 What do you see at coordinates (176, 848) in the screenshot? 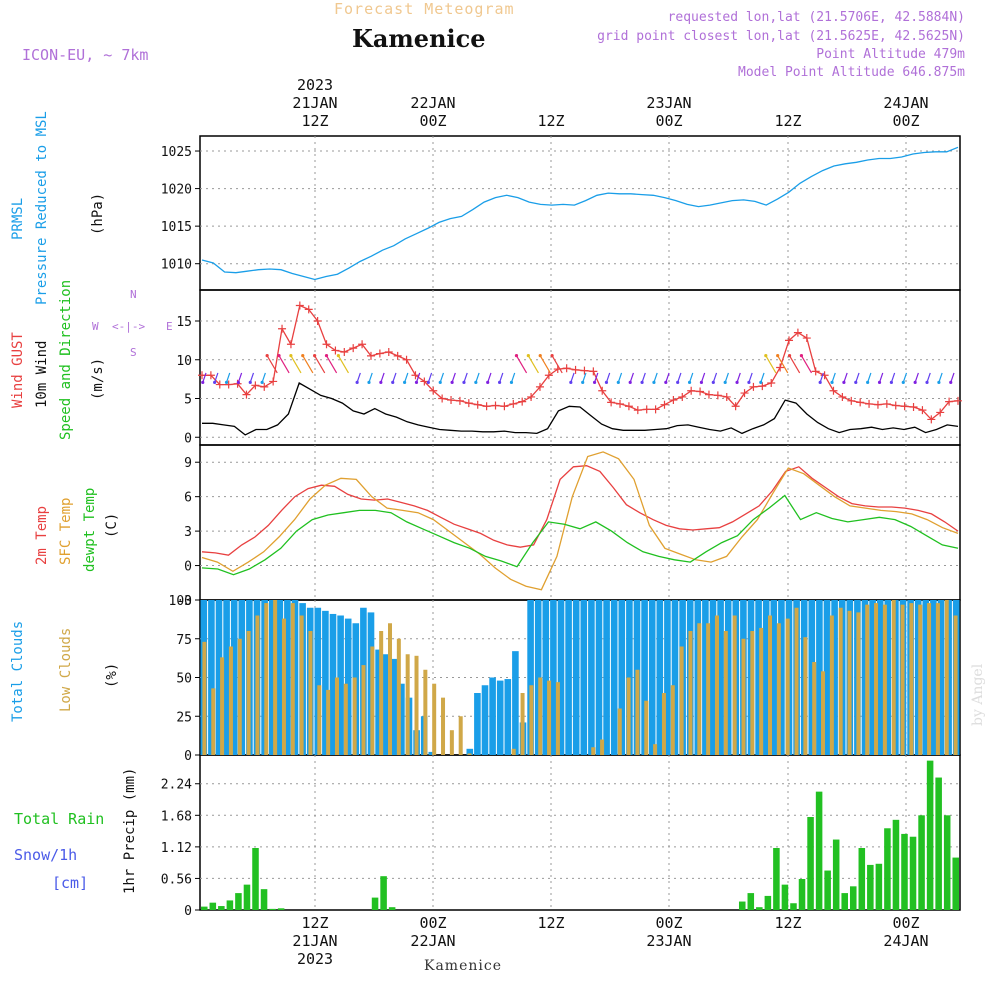
I see `ytick-label-4-2: 1.12` at bounding box center [176, 848].